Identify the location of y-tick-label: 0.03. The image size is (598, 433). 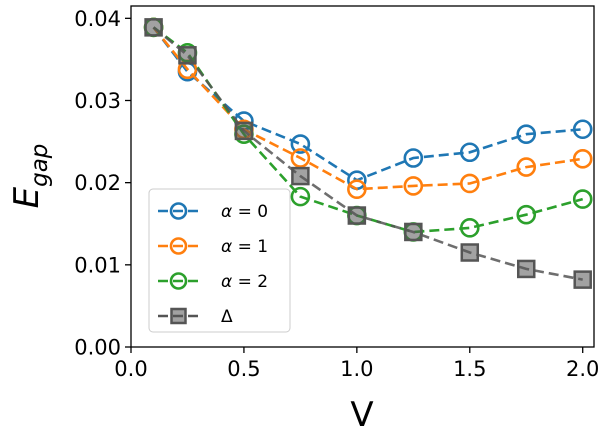
(97, 101).